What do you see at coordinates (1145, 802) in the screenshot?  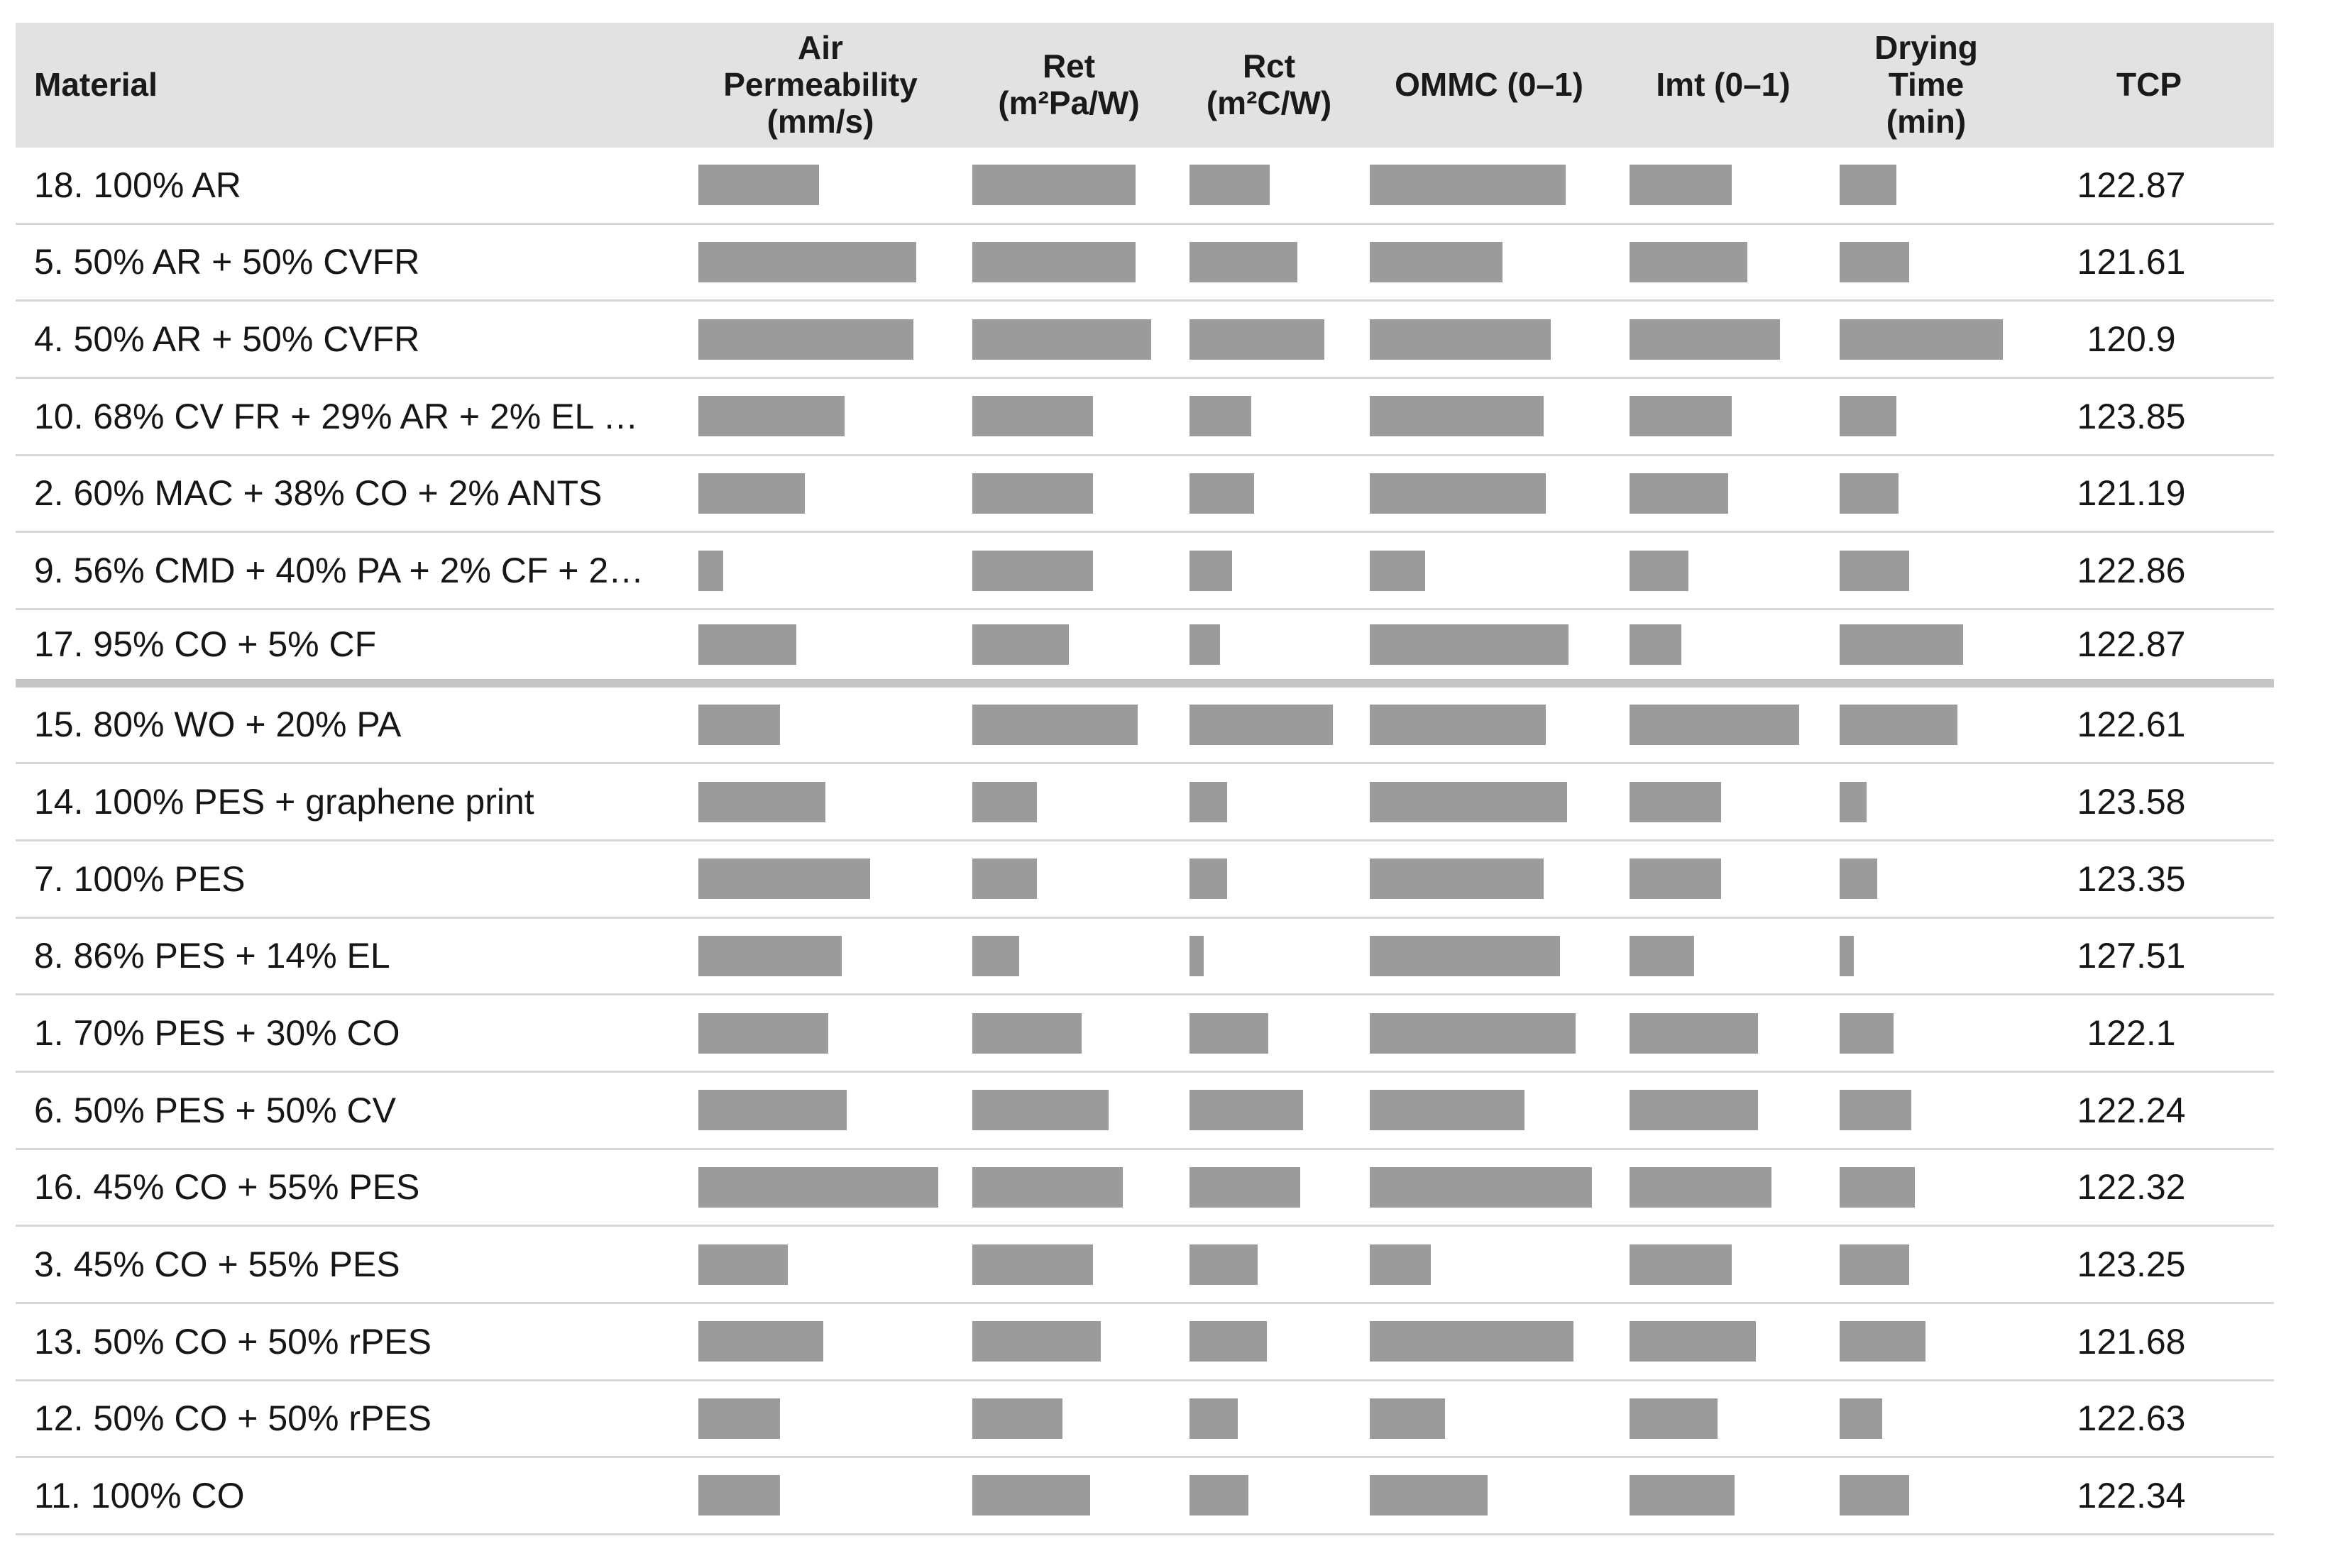 I see `table-row: 14. 100% PES + graphene print 123.58` at bounding box center [1145, 802].